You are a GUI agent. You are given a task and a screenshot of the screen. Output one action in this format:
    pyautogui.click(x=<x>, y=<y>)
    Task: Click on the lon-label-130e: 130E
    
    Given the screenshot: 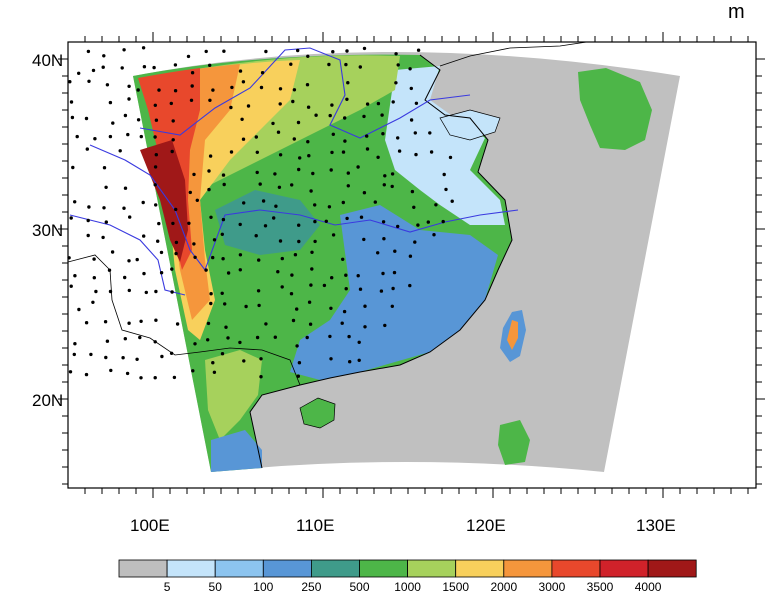 What is the action you would take?
    pyautogui.click(x=656, y=525)
    